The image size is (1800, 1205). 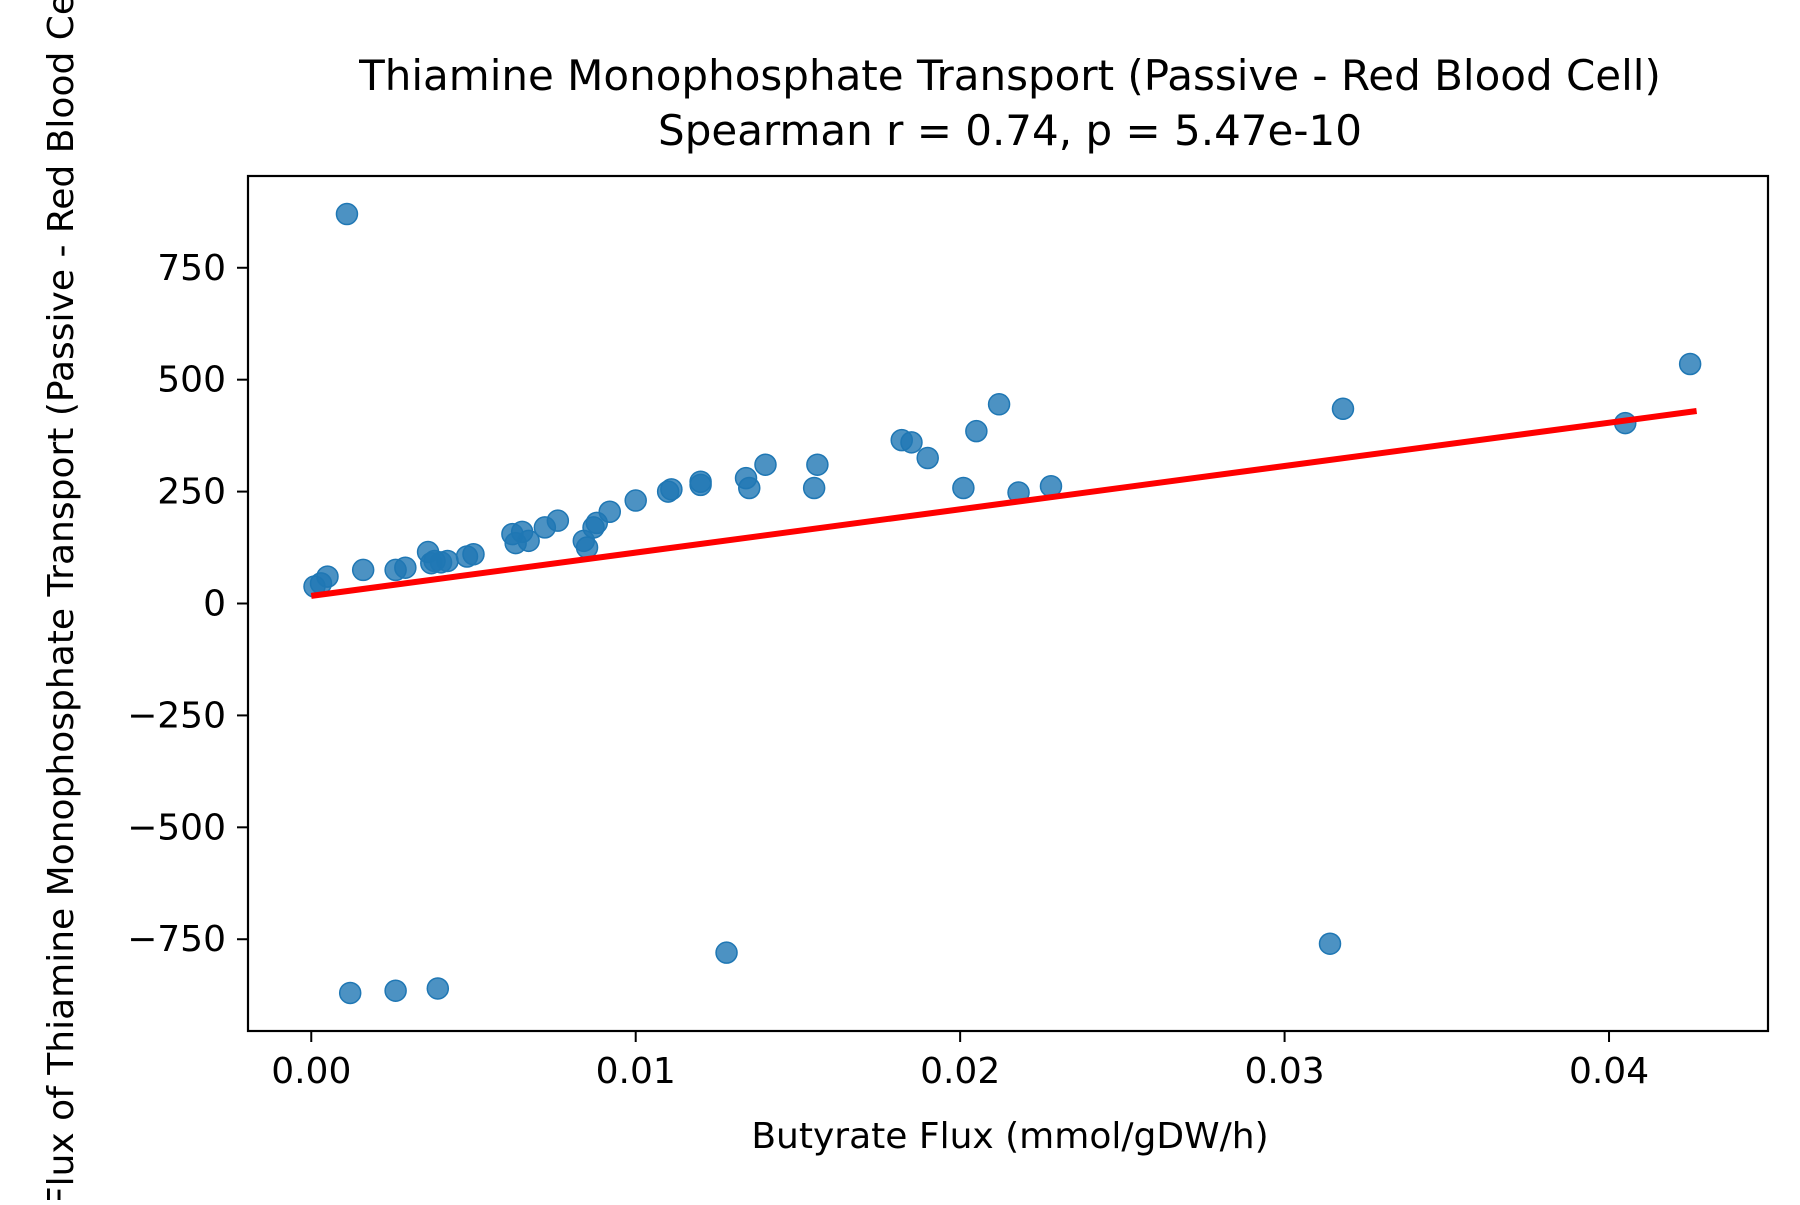 I want to click on y-tick-label: 250, so click(x=191, y=492).